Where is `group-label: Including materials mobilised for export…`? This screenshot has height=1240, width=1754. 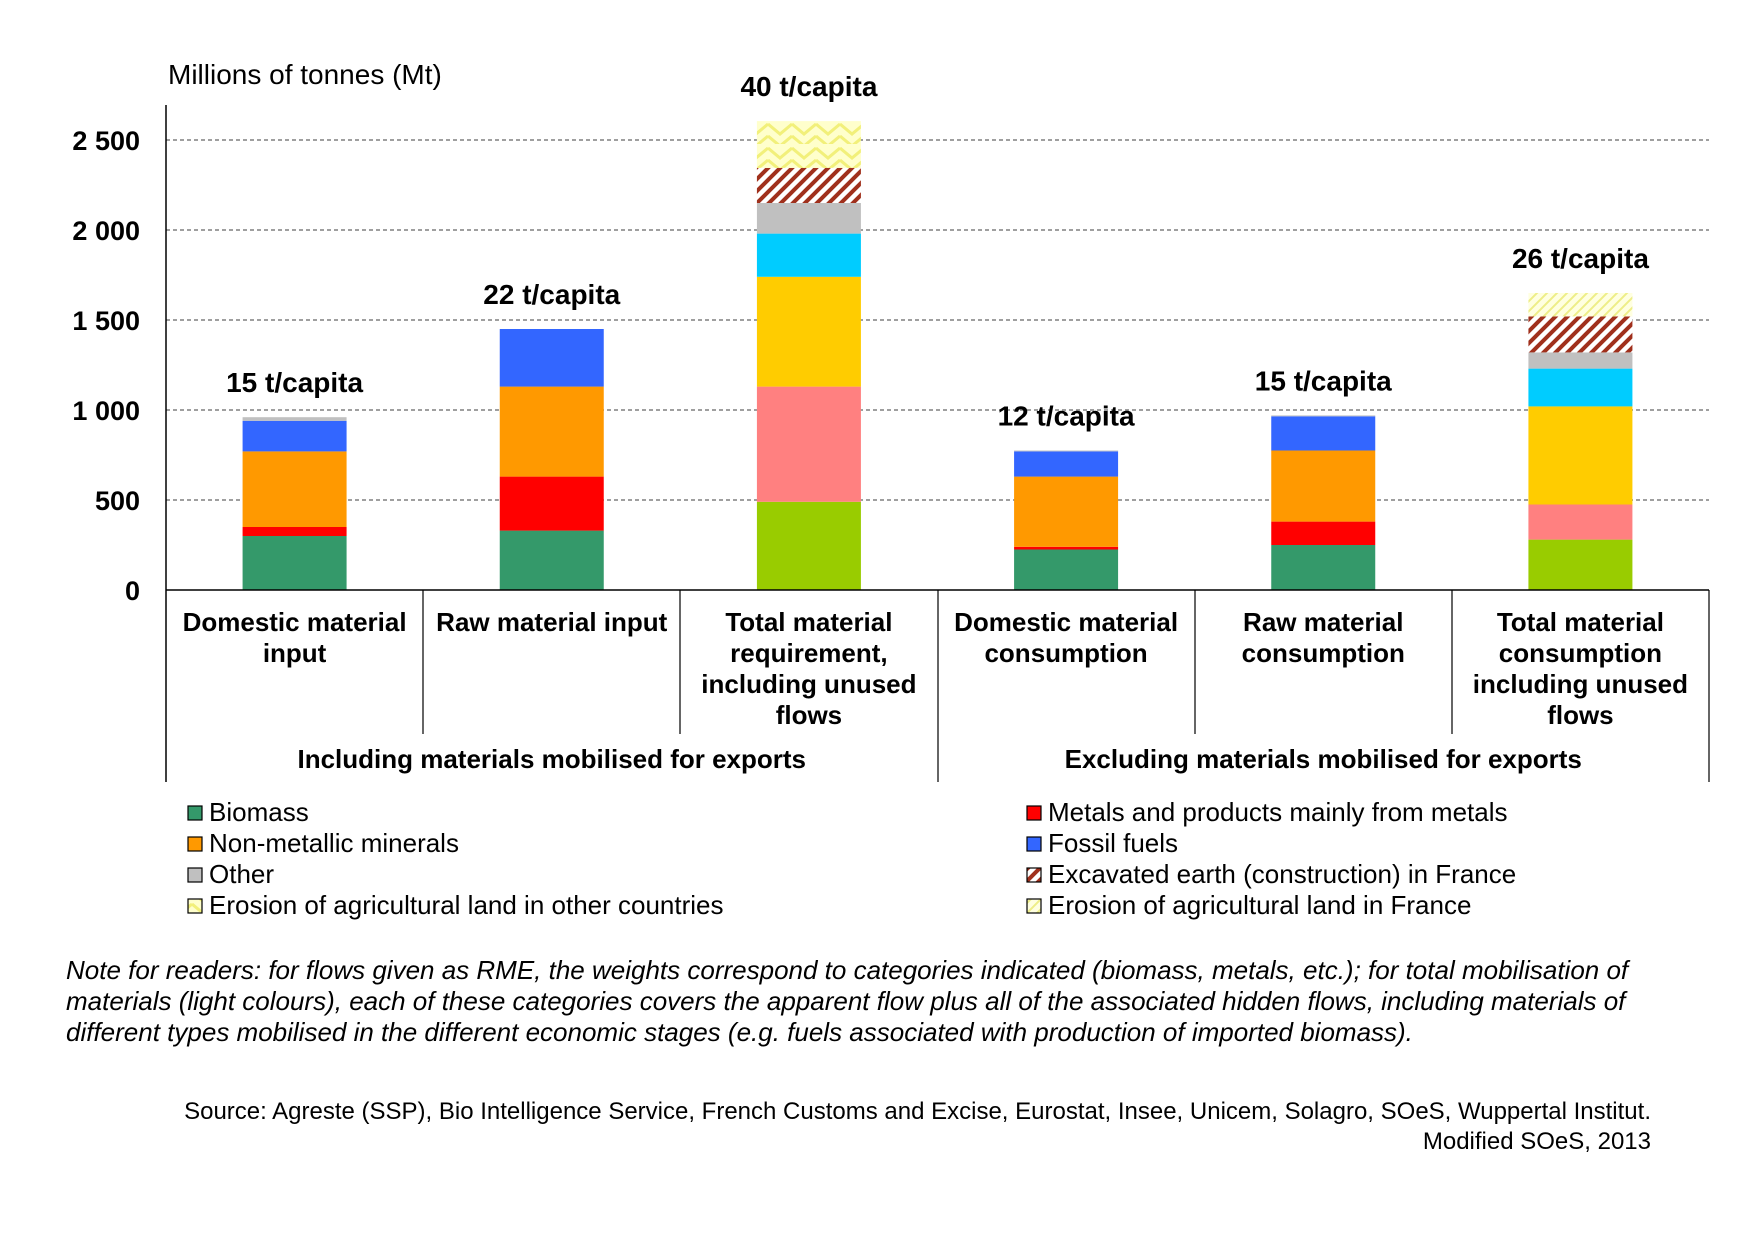 group-label: Including materials mobilised for export… is located at coordinates (551, 759).